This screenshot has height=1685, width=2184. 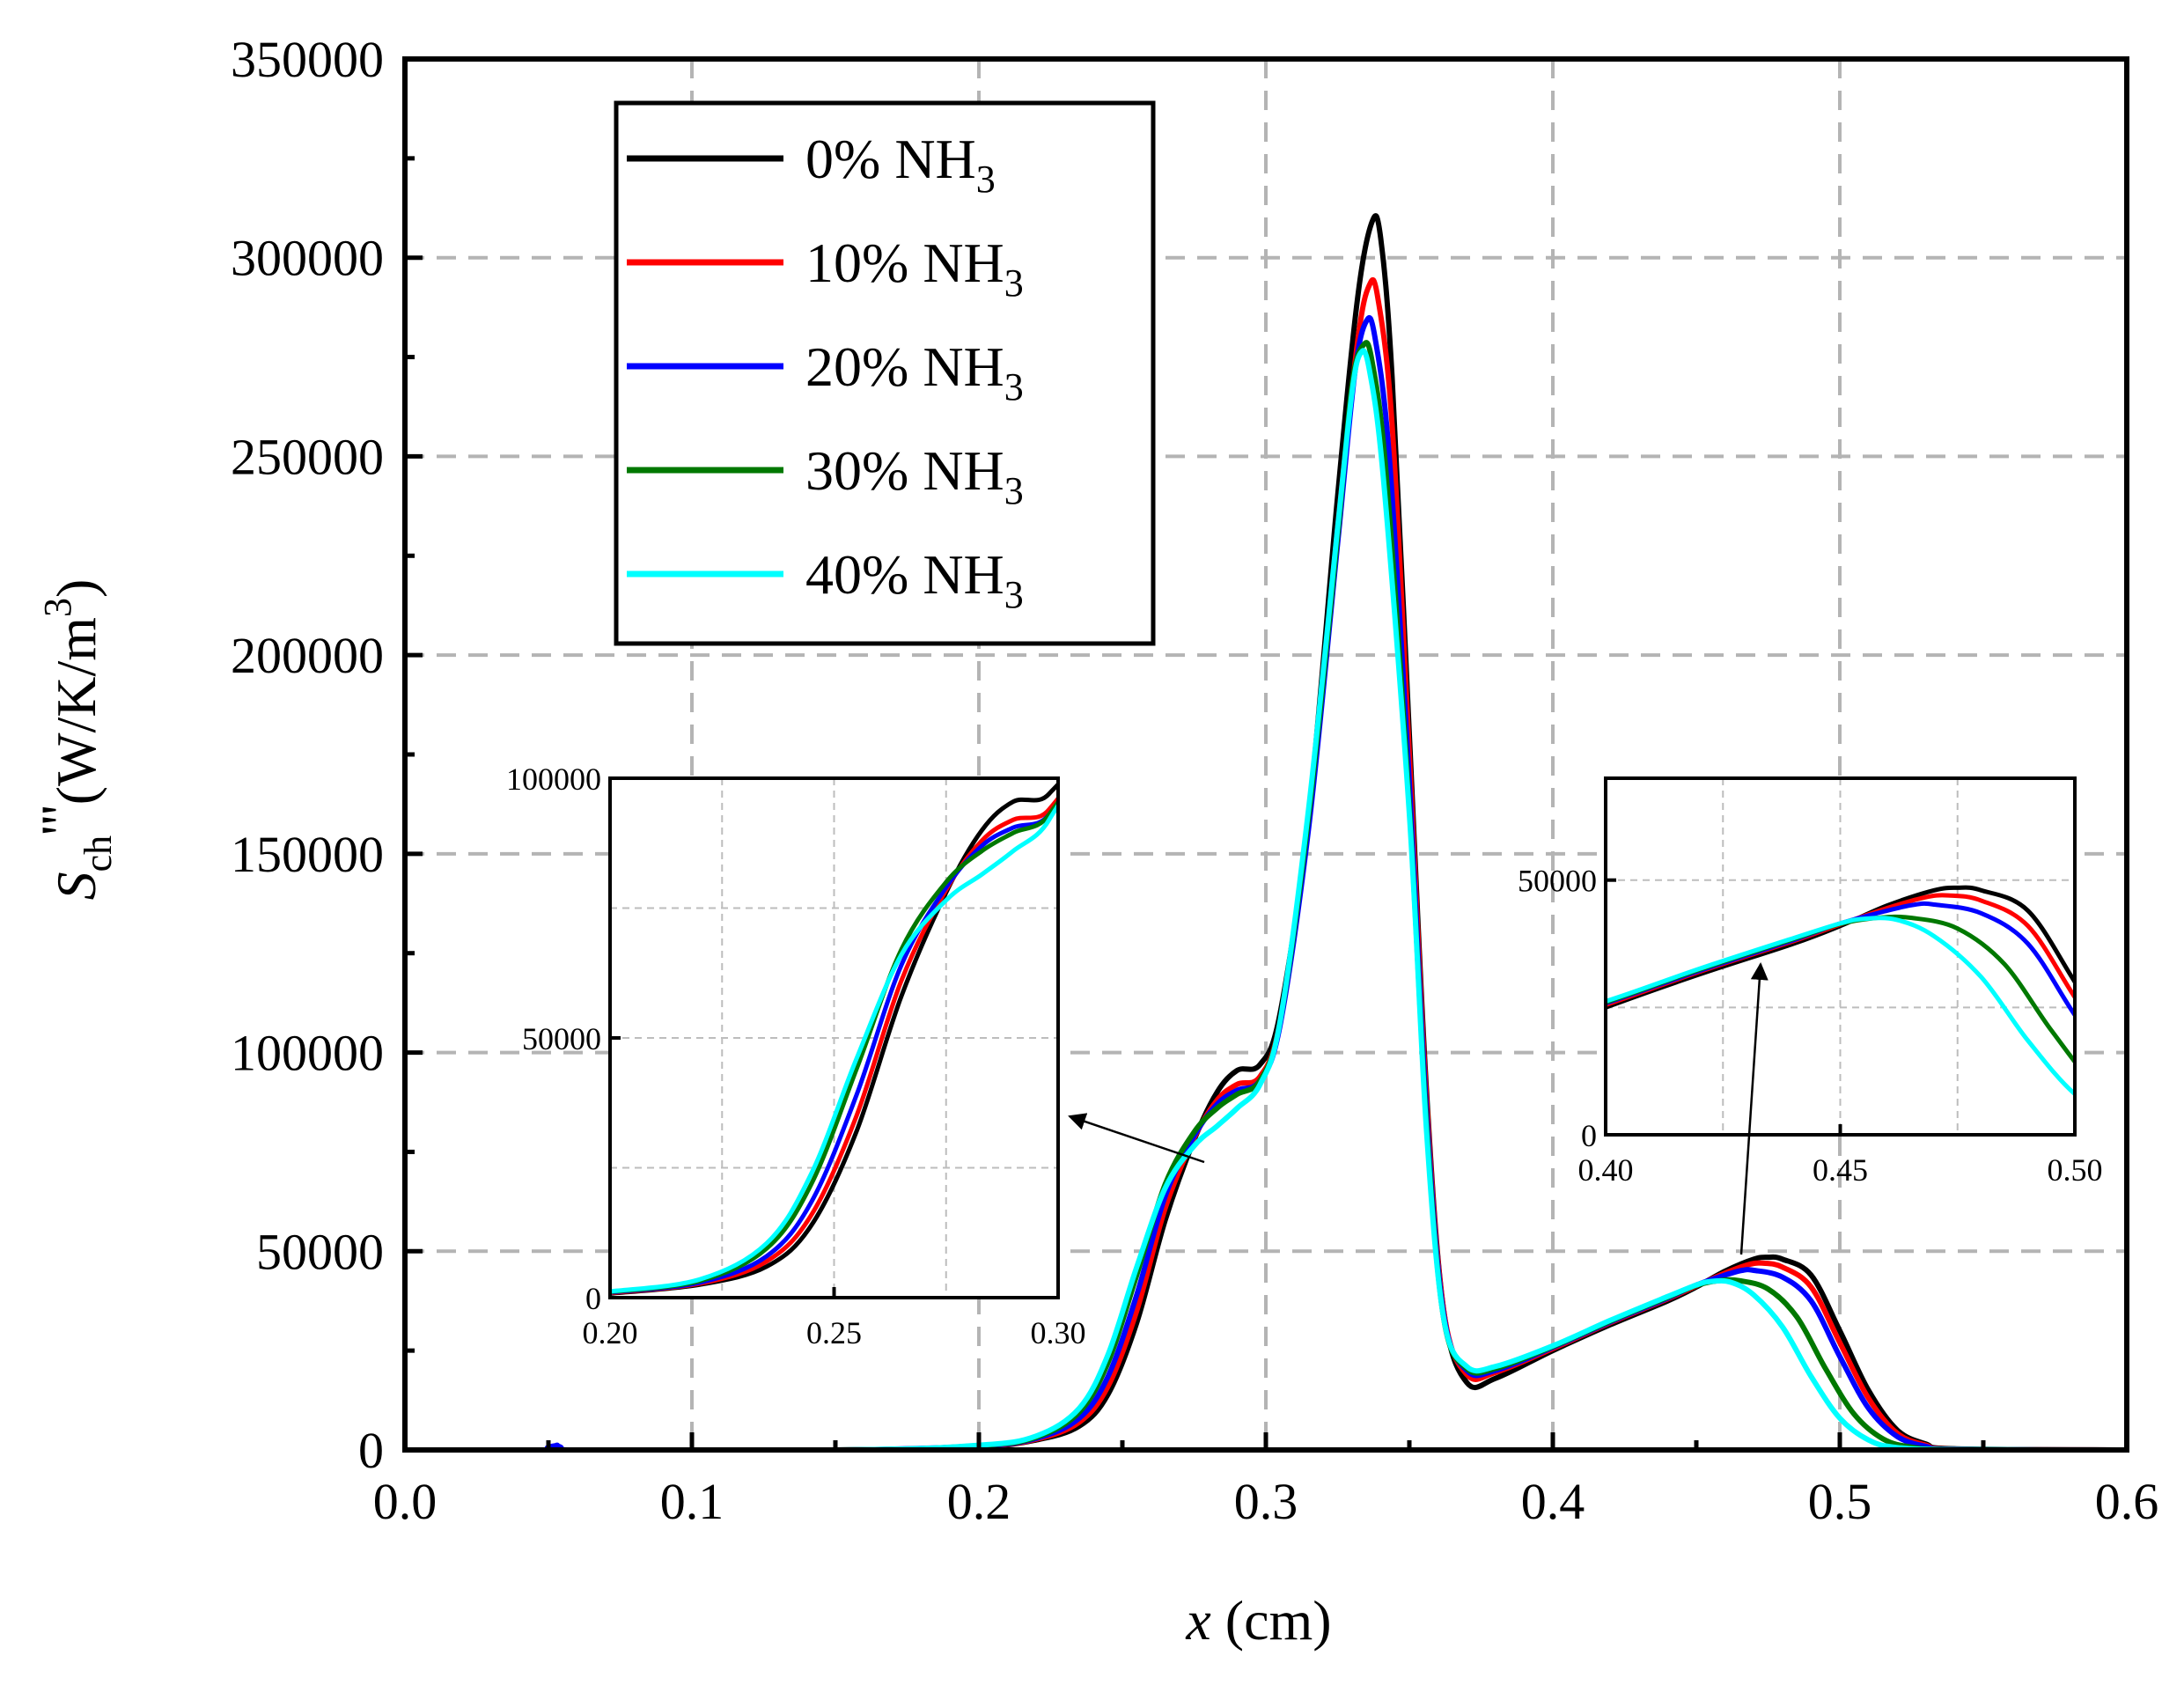 I want to click on x-tick-label: 0.6, so click(x=2127, y=1501).